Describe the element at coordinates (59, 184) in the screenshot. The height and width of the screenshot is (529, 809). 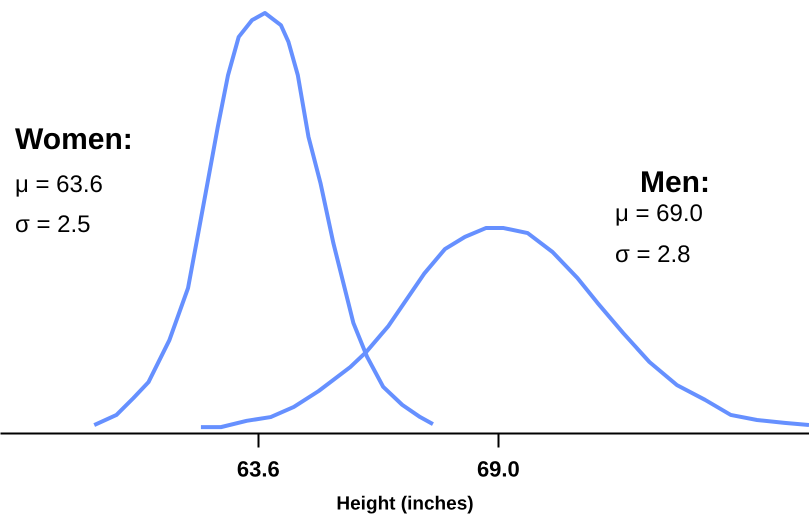
I see `annotation: μ = 63.6` at that location.